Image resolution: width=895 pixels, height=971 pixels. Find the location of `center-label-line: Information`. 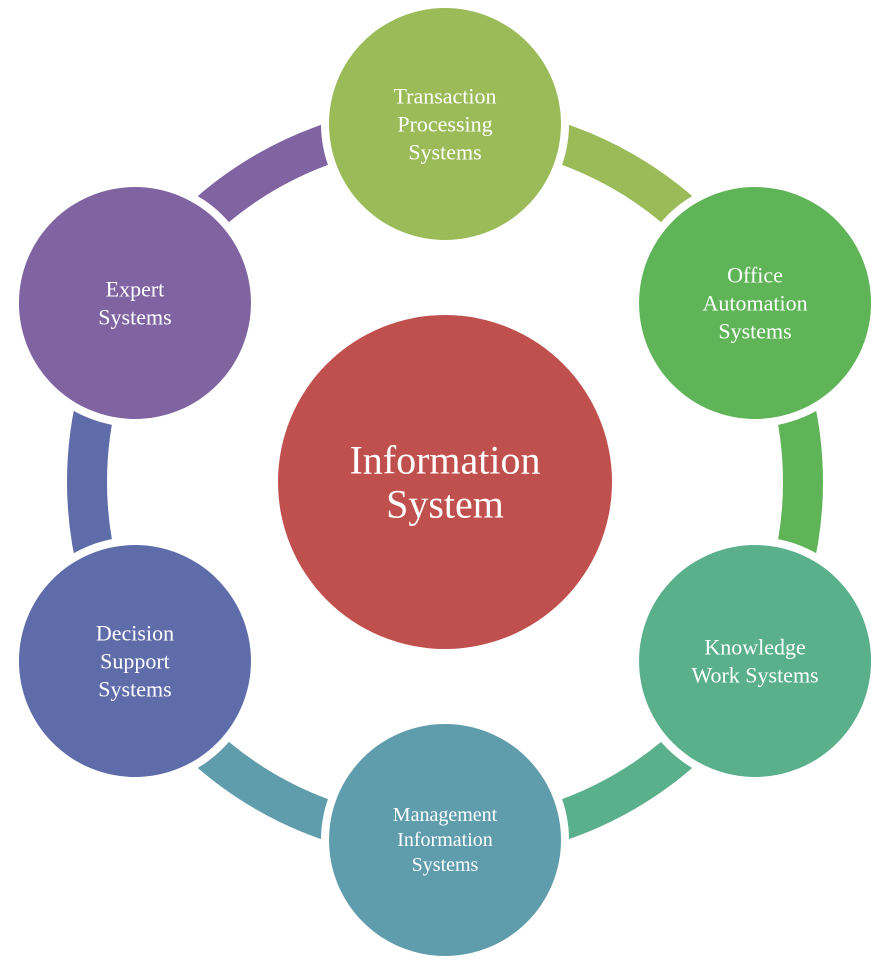

center-label-line: Information is located at coordinates (444, 460).